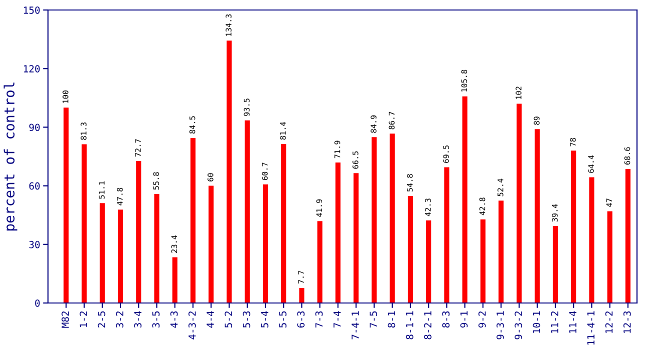  What do you see at coordinates (374, 319) in the screenshot?
I see `x-tick-label: 7-5` at bounding box center [374, 319].